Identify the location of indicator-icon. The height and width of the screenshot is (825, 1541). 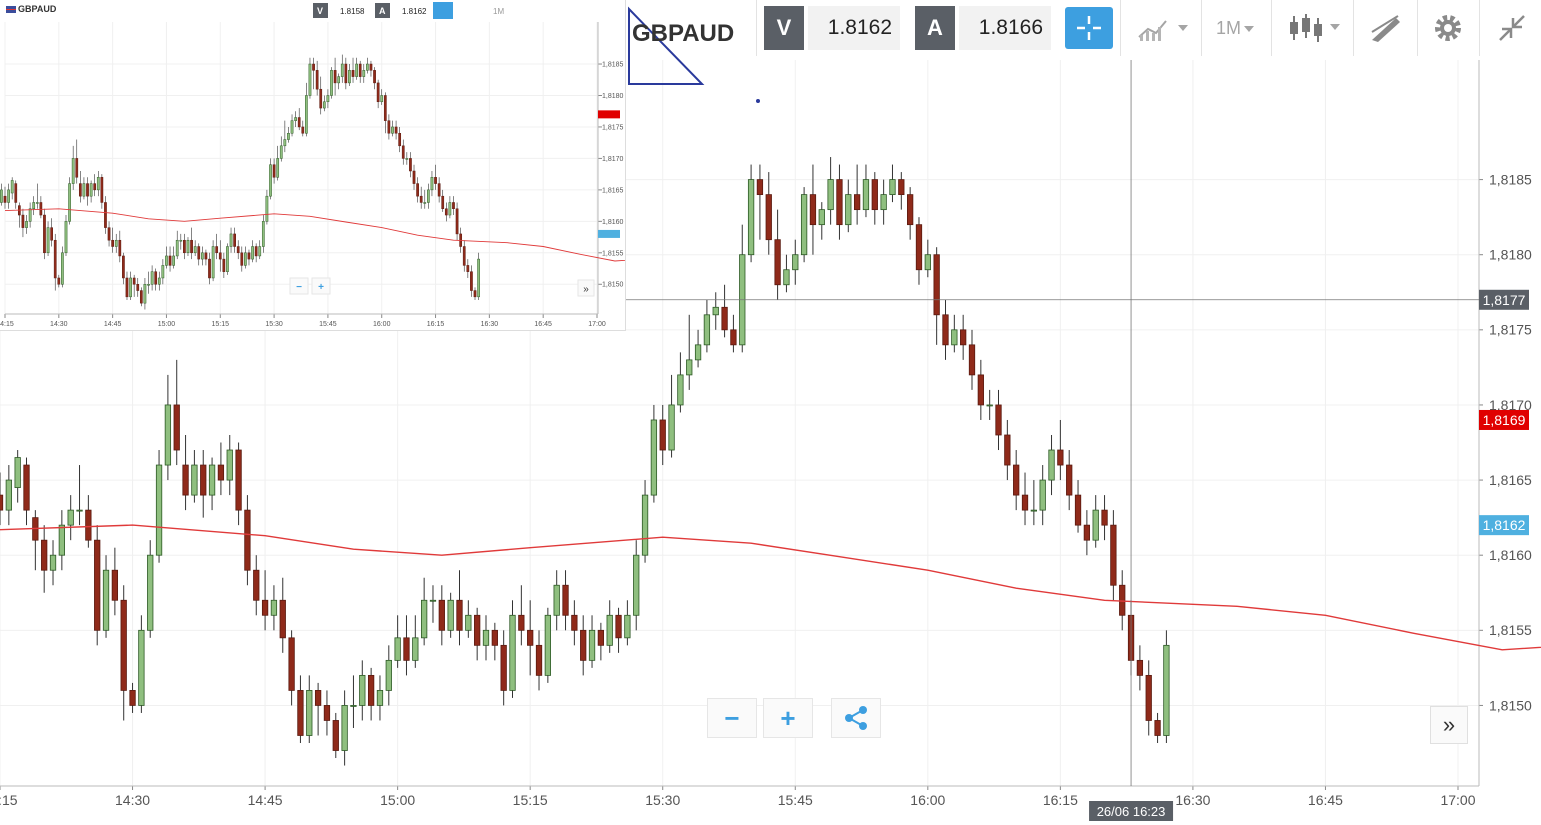
(1163, 30).